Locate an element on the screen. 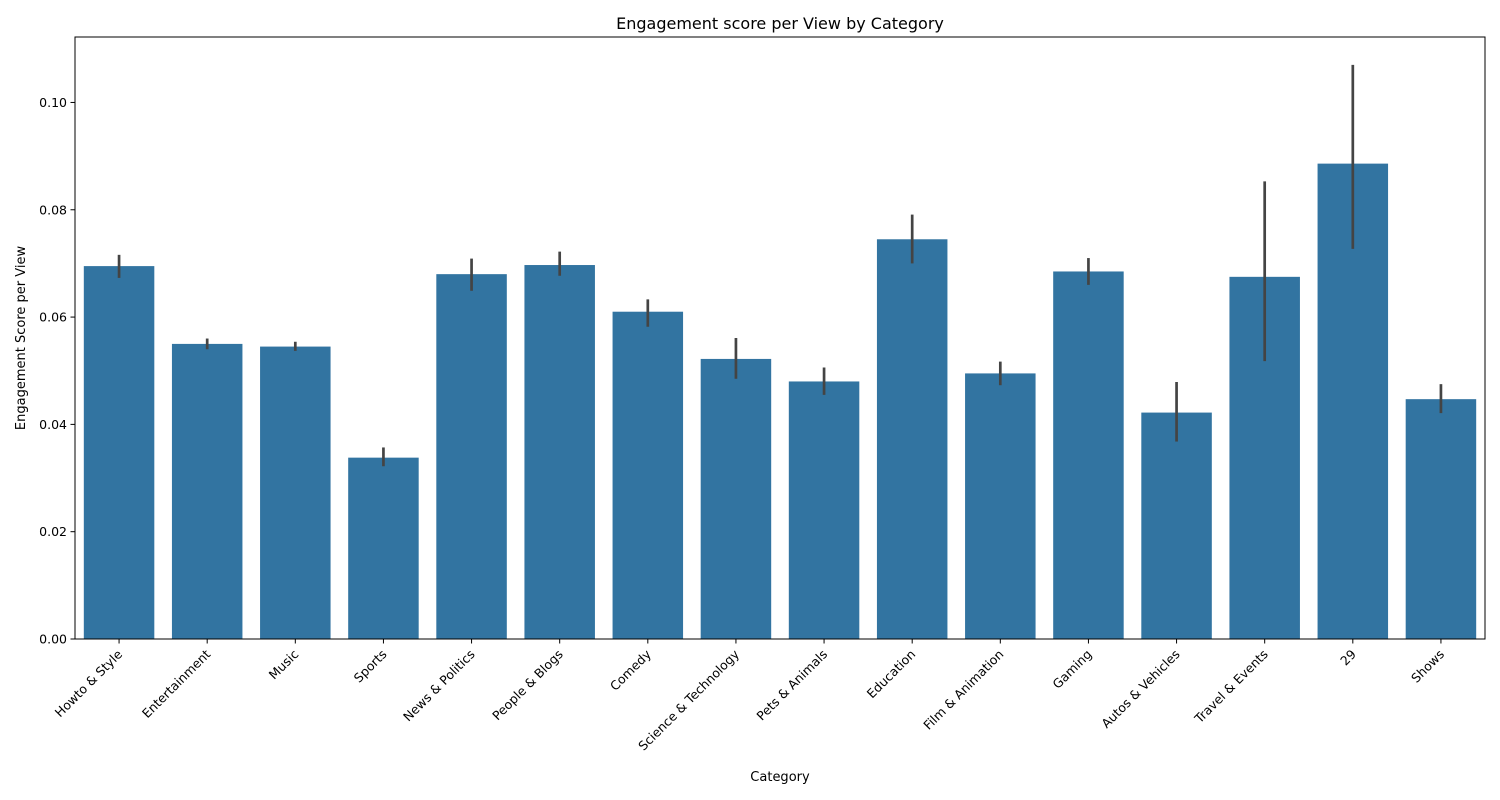 This screenshot has height=800, width=1500. x-tick-label: Howto & Style is located at coordinates (89, 683).